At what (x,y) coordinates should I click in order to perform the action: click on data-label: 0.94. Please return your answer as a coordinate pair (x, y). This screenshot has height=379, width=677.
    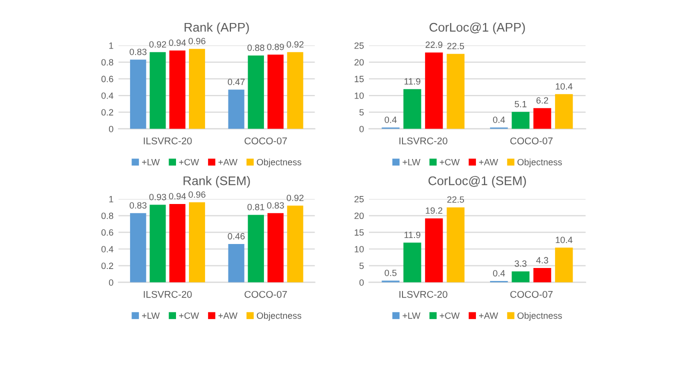
    Looking at the image, I should click on (177, 196).